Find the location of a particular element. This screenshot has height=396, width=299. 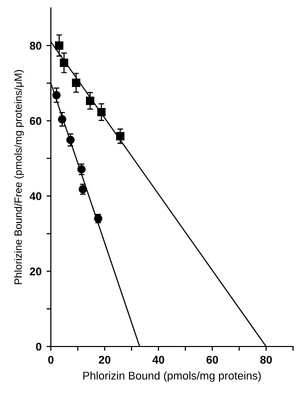

x-tick-label: 80 is located at coordinates (266, 360).